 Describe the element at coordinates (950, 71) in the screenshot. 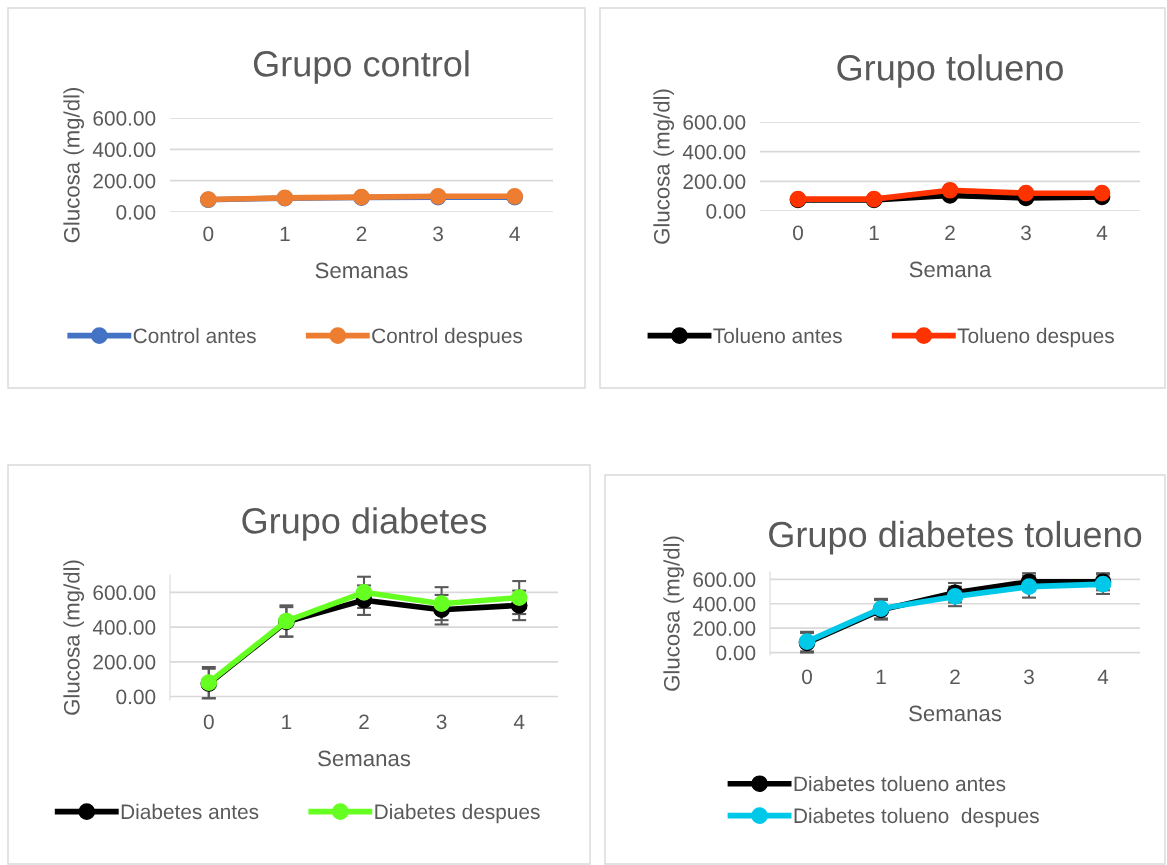

I see `chart-title: Grupo tolueno` at that location.